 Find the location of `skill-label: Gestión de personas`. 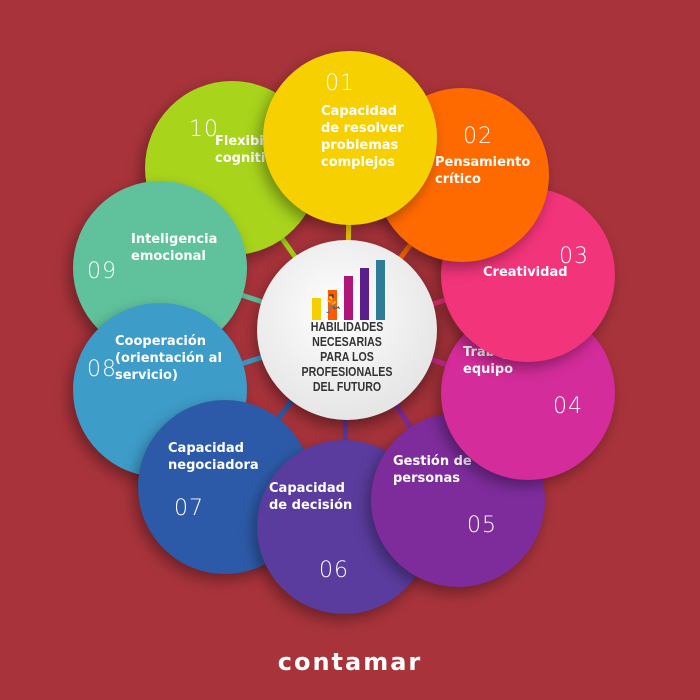

skill-label: Gestión de personas is located at coordinates (432, 470).